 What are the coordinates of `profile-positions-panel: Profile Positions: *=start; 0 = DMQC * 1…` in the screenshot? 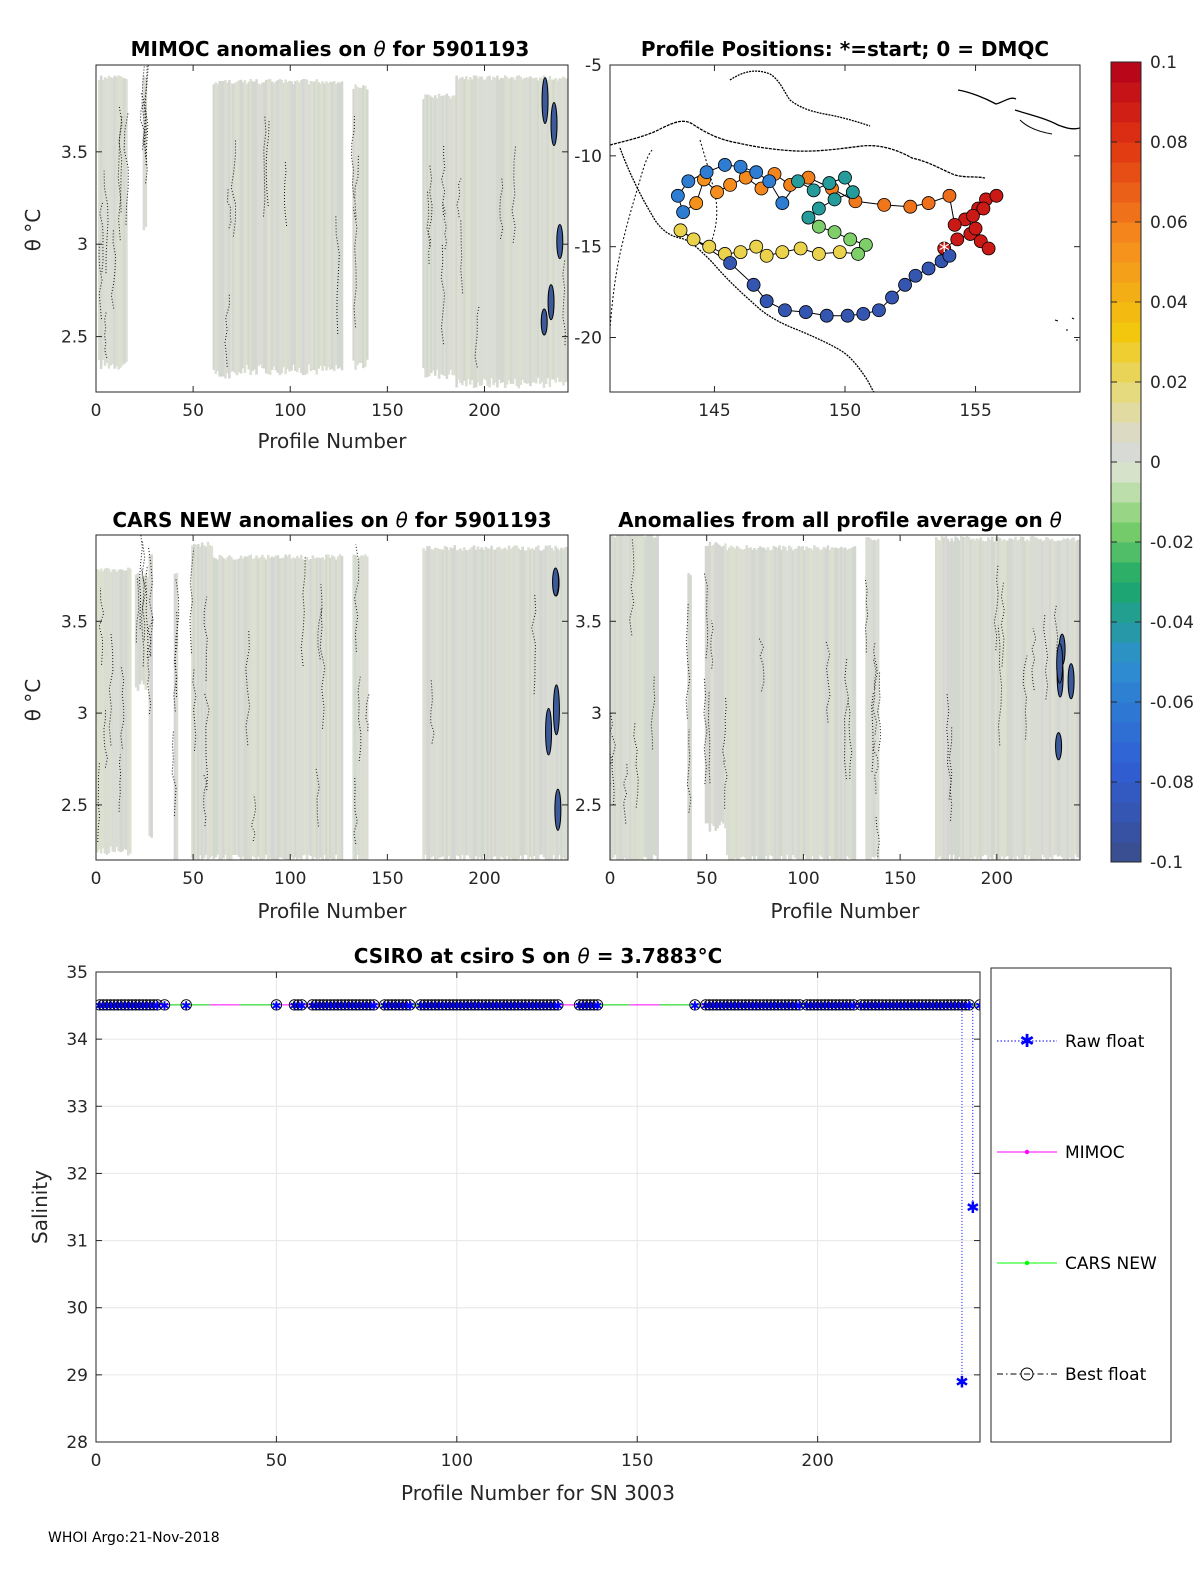 It's located at (827, 229).